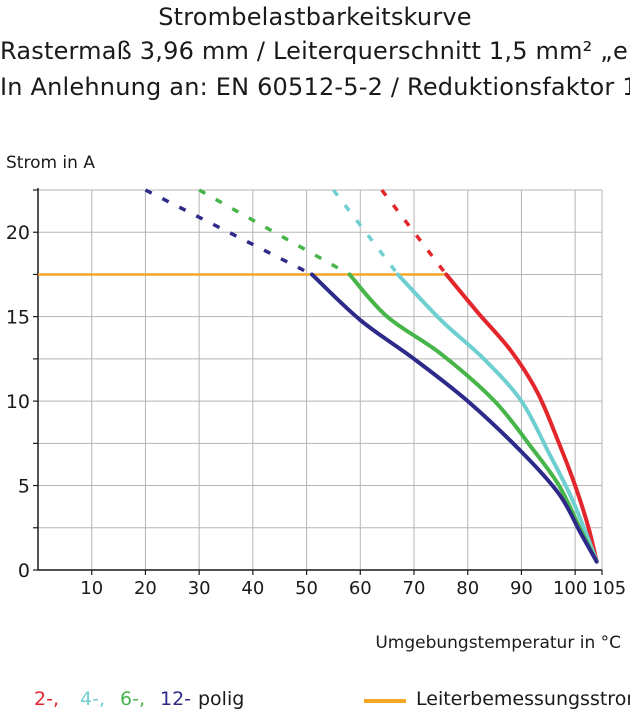 This screenshot has height=720, width=630. What do you see at coordinates (24, 487) in the screenshot?
I see `y-tick-label-5: 5` at bounding box center [24, 487].